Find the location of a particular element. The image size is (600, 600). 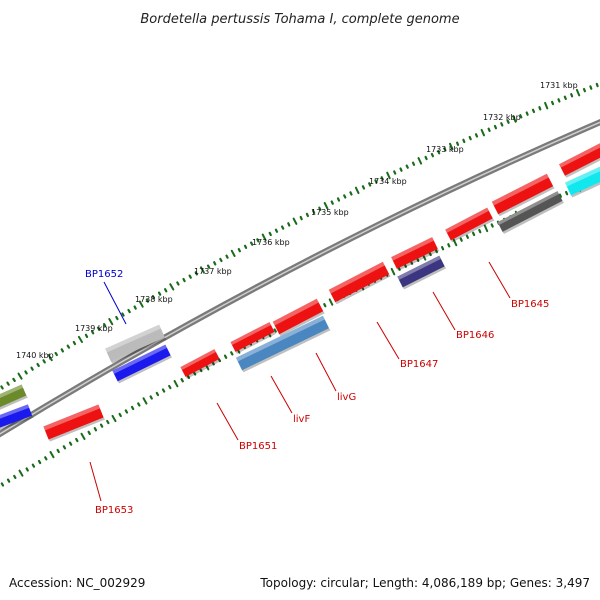

gene-olive-left is located at coordinates (14, 398).